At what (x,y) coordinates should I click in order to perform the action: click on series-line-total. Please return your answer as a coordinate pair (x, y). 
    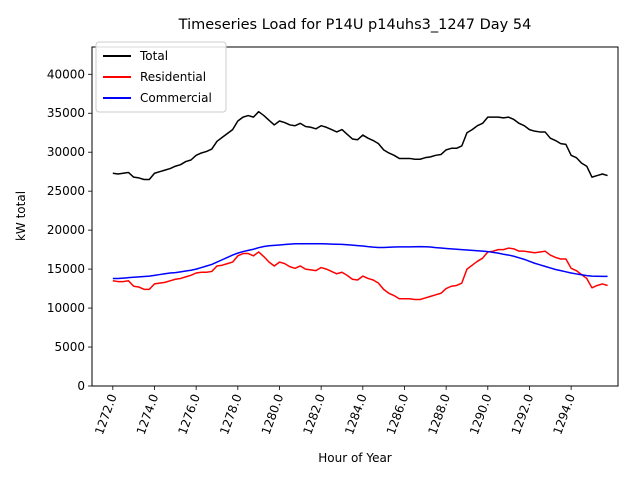
    Looking at the image, I should click on (360, 145).